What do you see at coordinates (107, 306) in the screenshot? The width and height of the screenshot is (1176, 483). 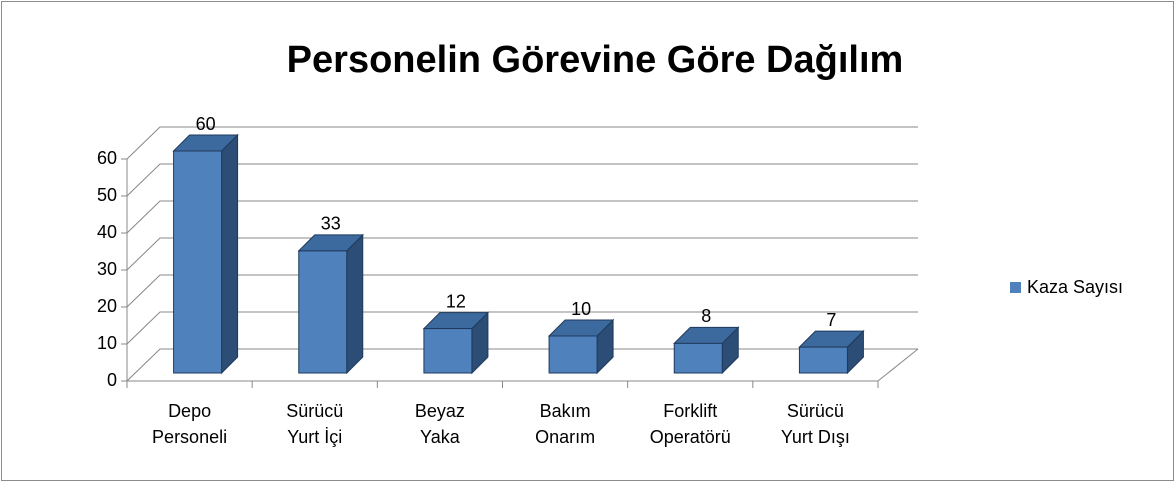 I see `y-tick-label: 20` at bounding box center [107, 306].